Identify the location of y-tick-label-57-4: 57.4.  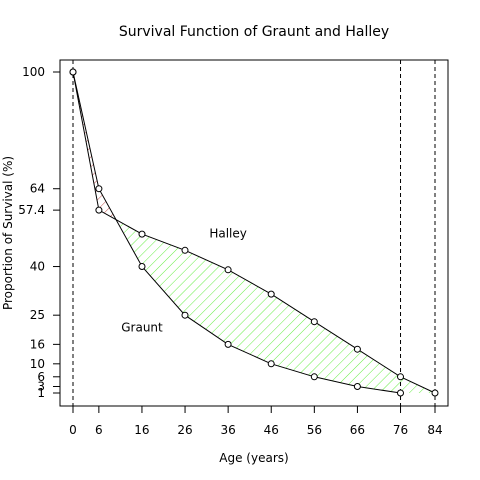
(31, 210).